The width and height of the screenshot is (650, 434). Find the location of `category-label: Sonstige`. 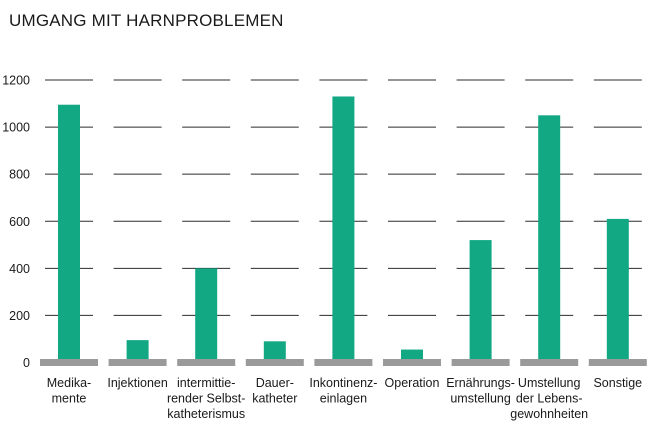

category-label: Sonstige is located at coordinates (617, 383).